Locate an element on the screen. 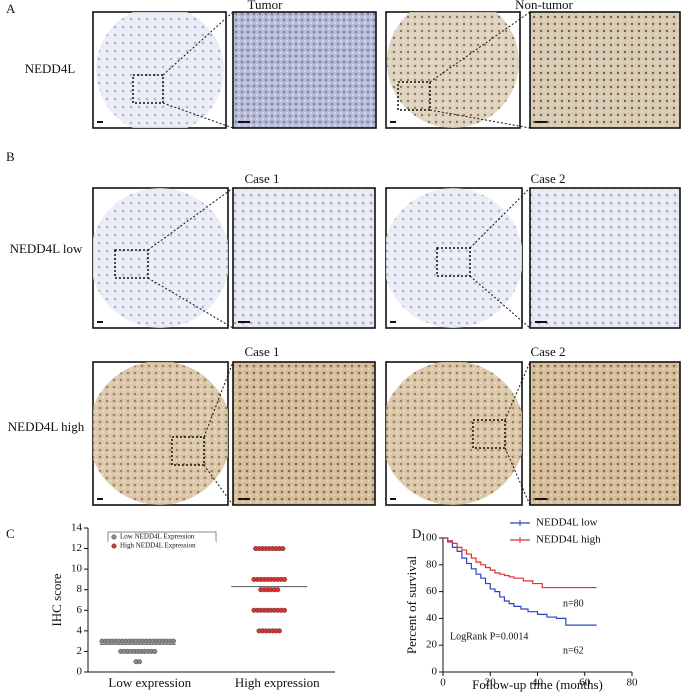 This screenshot has width=685, height=692. row-title: NEDD4L low is located at coordinates (46, 248).